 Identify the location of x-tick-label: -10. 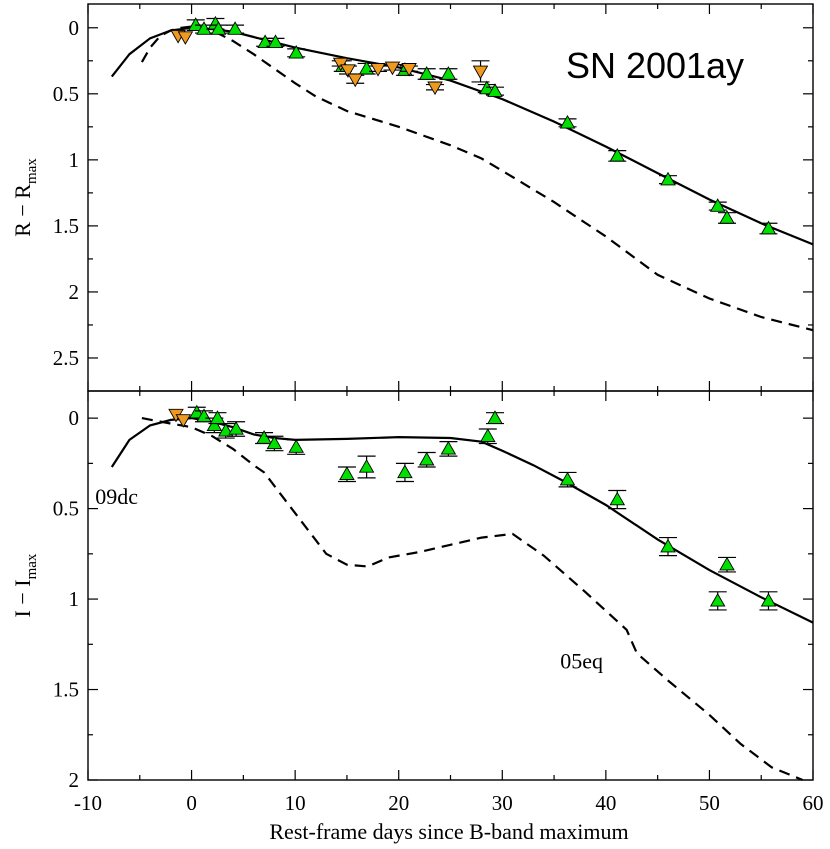
(88, 803).